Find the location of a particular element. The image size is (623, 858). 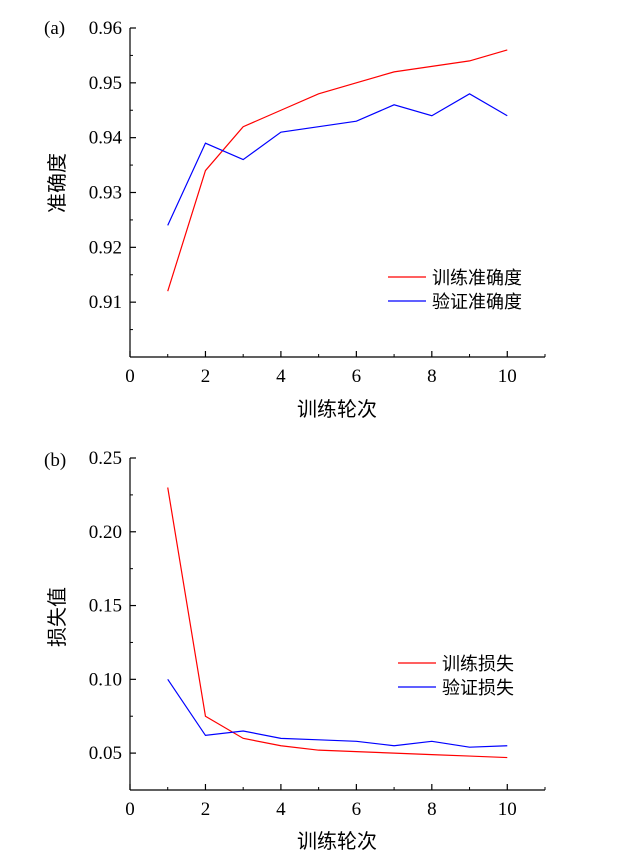

y-axis-title: 准确度 is located at coordinates (57, 183).